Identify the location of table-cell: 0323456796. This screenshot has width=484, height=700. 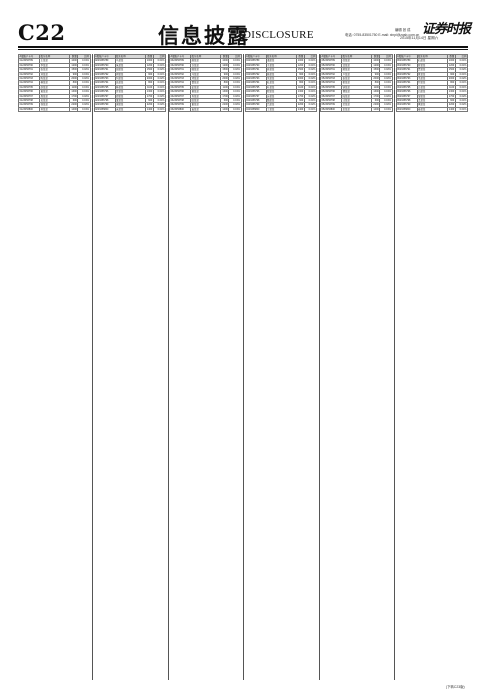
(180, 92).